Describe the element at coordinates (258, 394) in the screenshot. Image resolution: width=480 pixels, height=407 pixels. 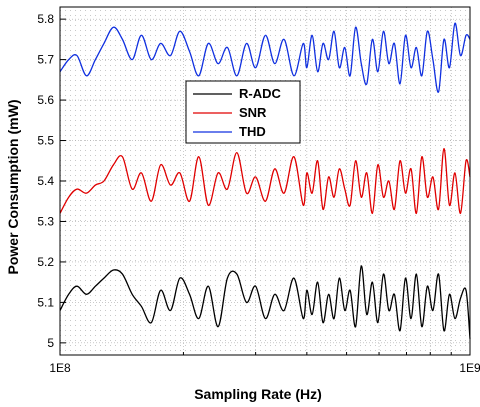
I see `x-axis-label: Sampling Rate (Hz)` at that location.